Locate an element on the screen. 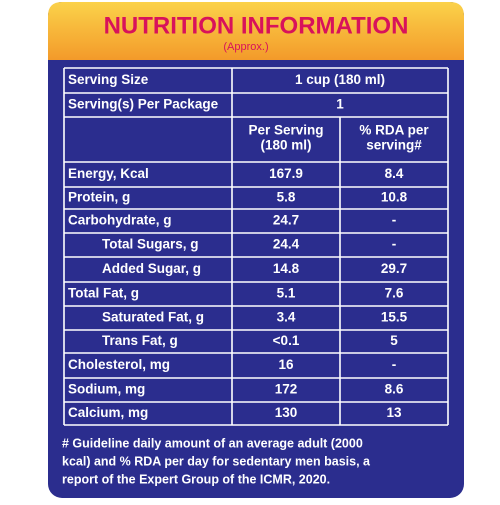 This screenshot has height=505, width=500. cell-value: 167.9 is located at coordinates (286, 173).